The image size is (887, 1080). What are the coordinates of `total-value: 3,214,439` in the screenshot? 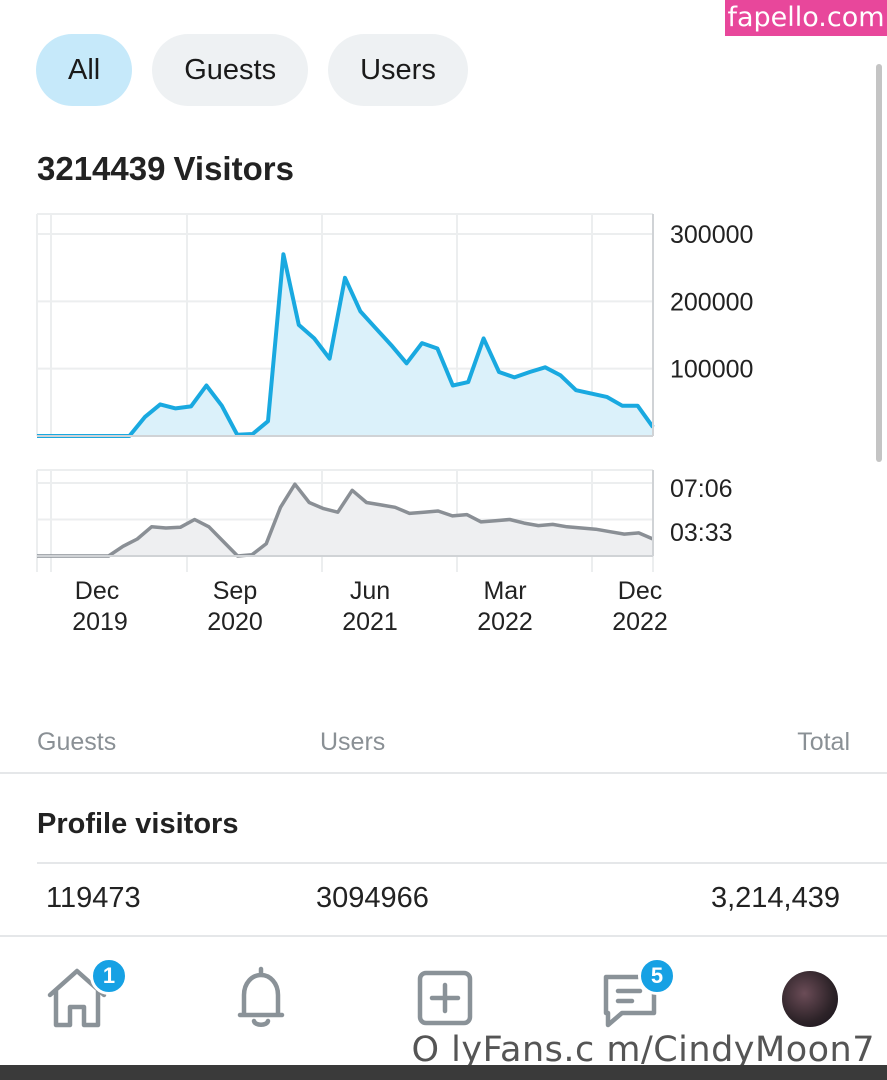 It's located at (775, 898).